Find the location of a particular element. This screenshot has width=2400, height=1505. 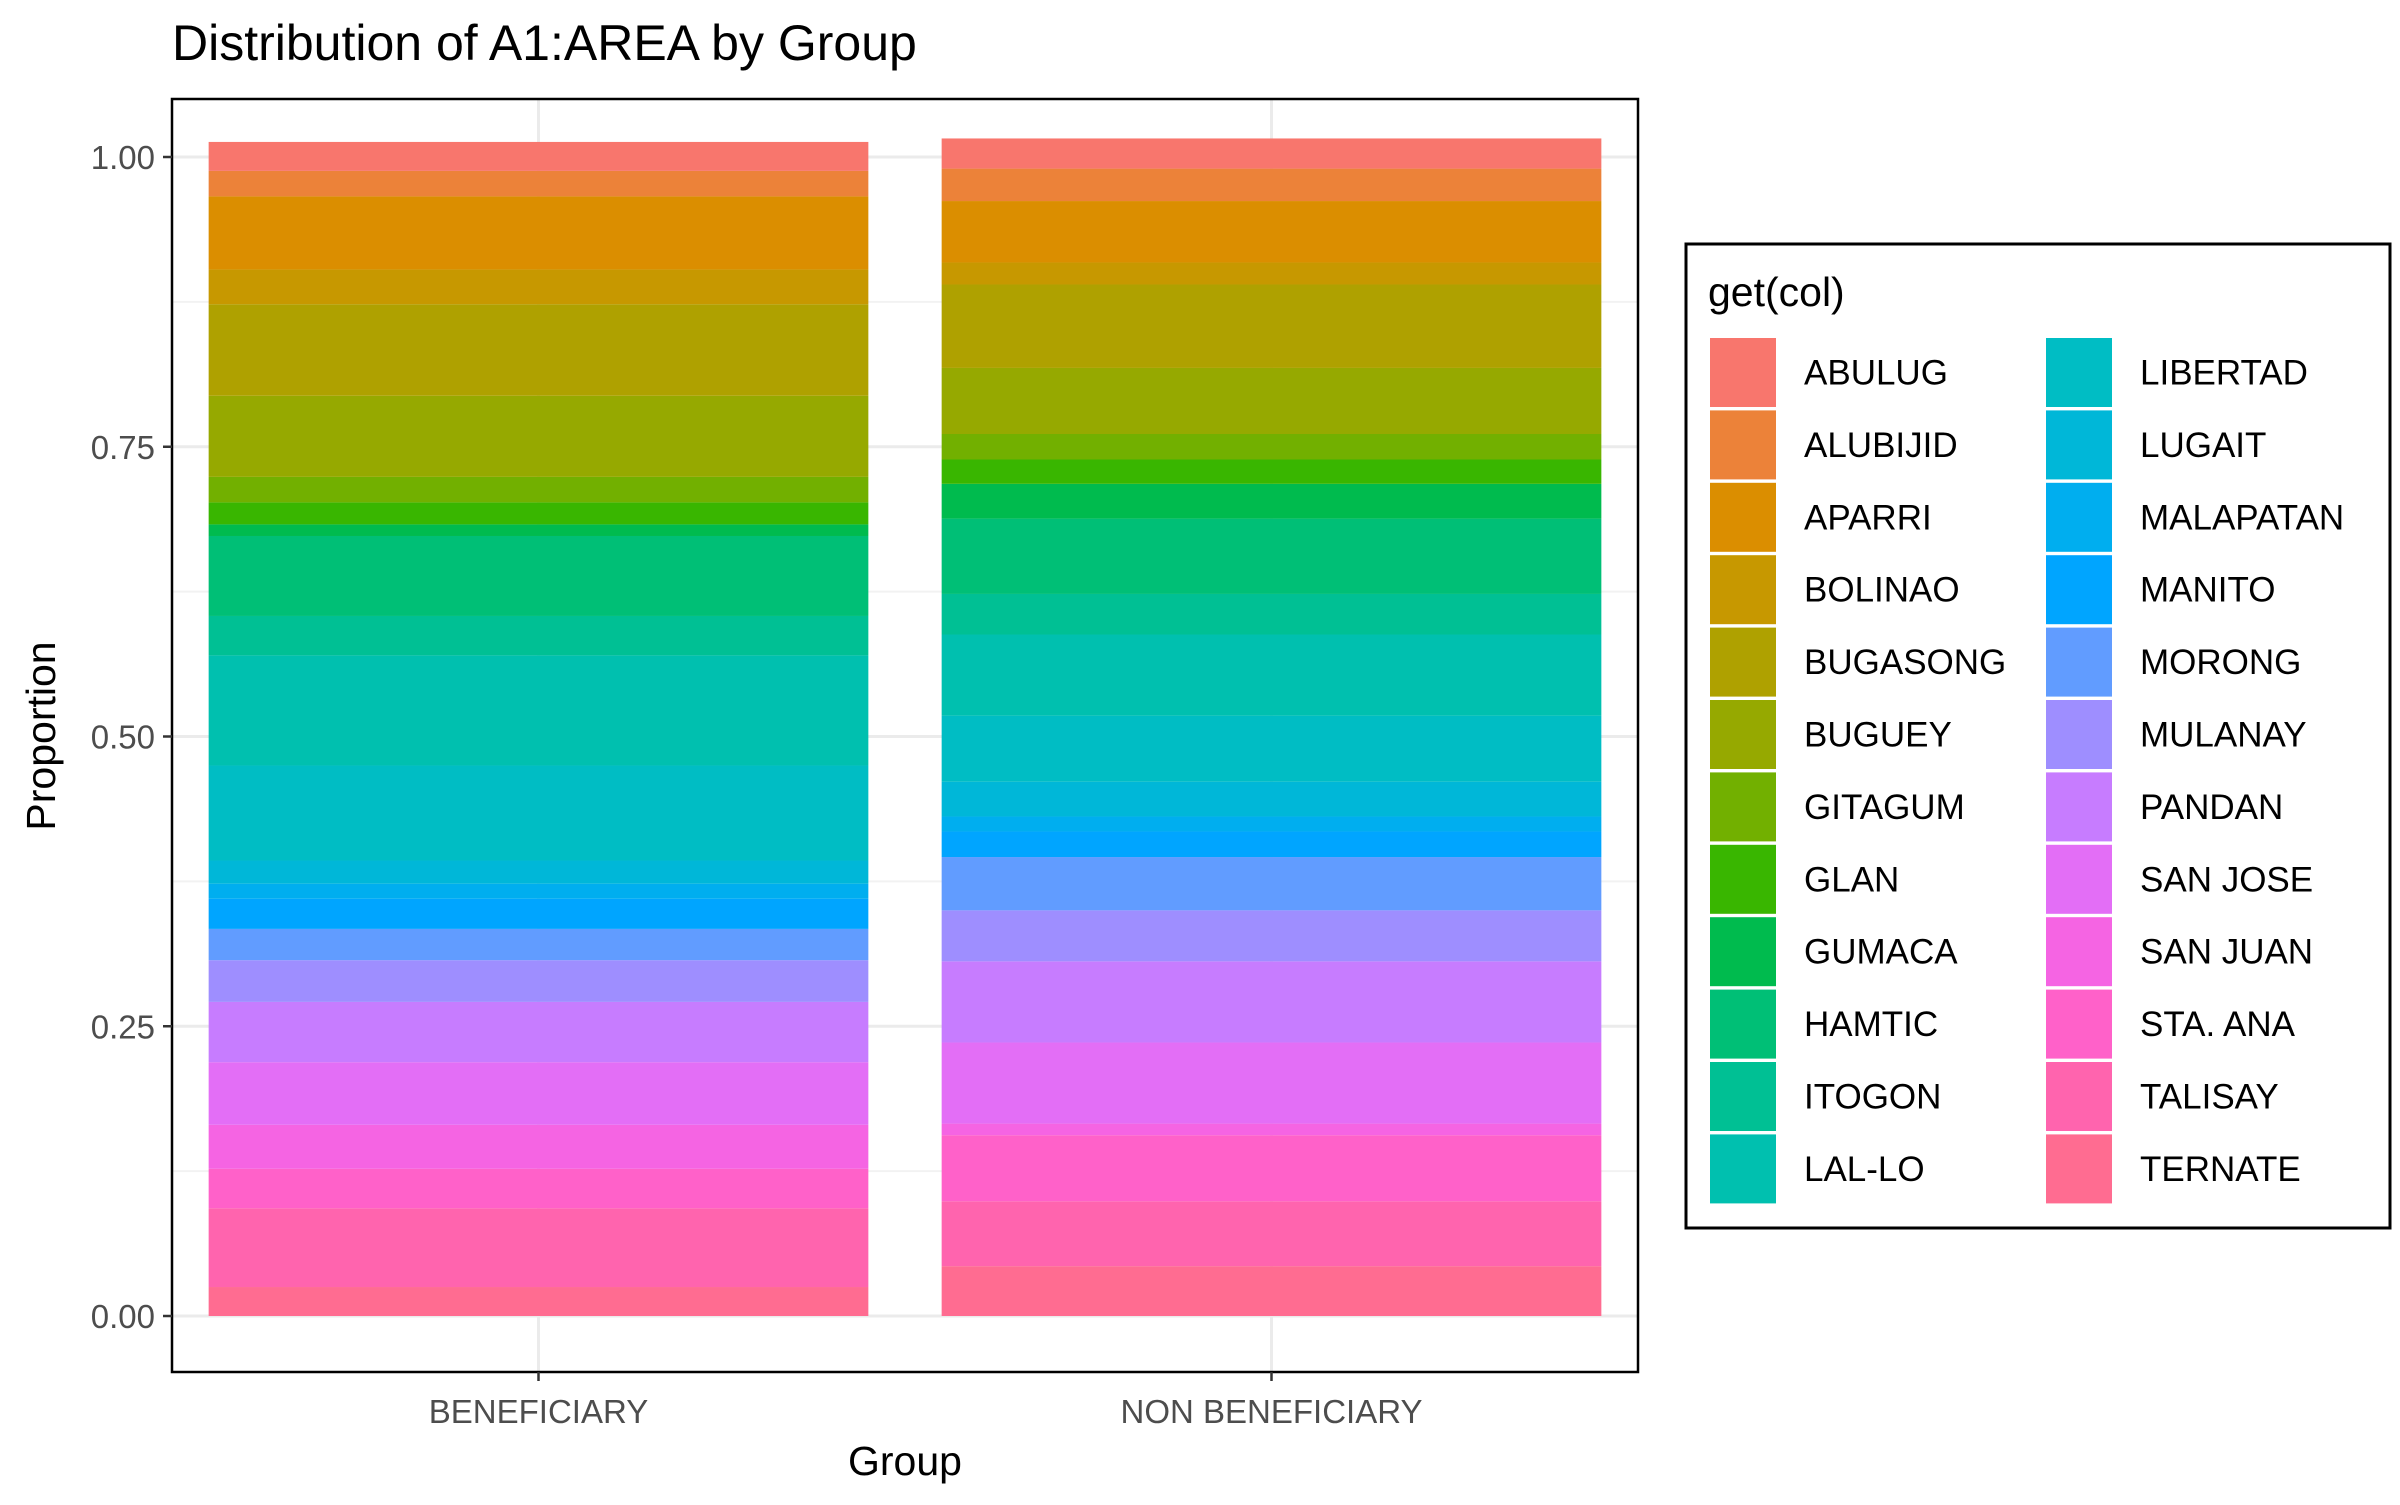

legend-title: get(col) is located at coordinates (1776, 292).